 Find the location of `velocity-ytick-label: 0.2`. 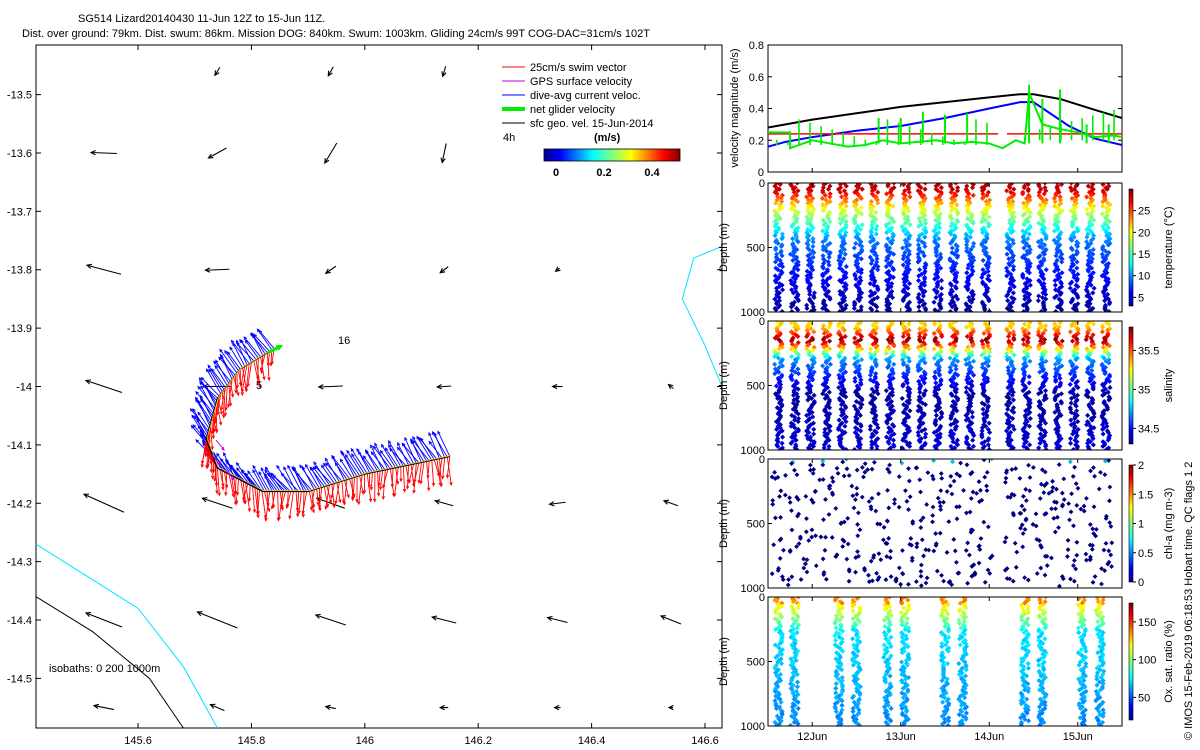

velocity-ytick-label: 0.2 is located at coordinates (756, 141).